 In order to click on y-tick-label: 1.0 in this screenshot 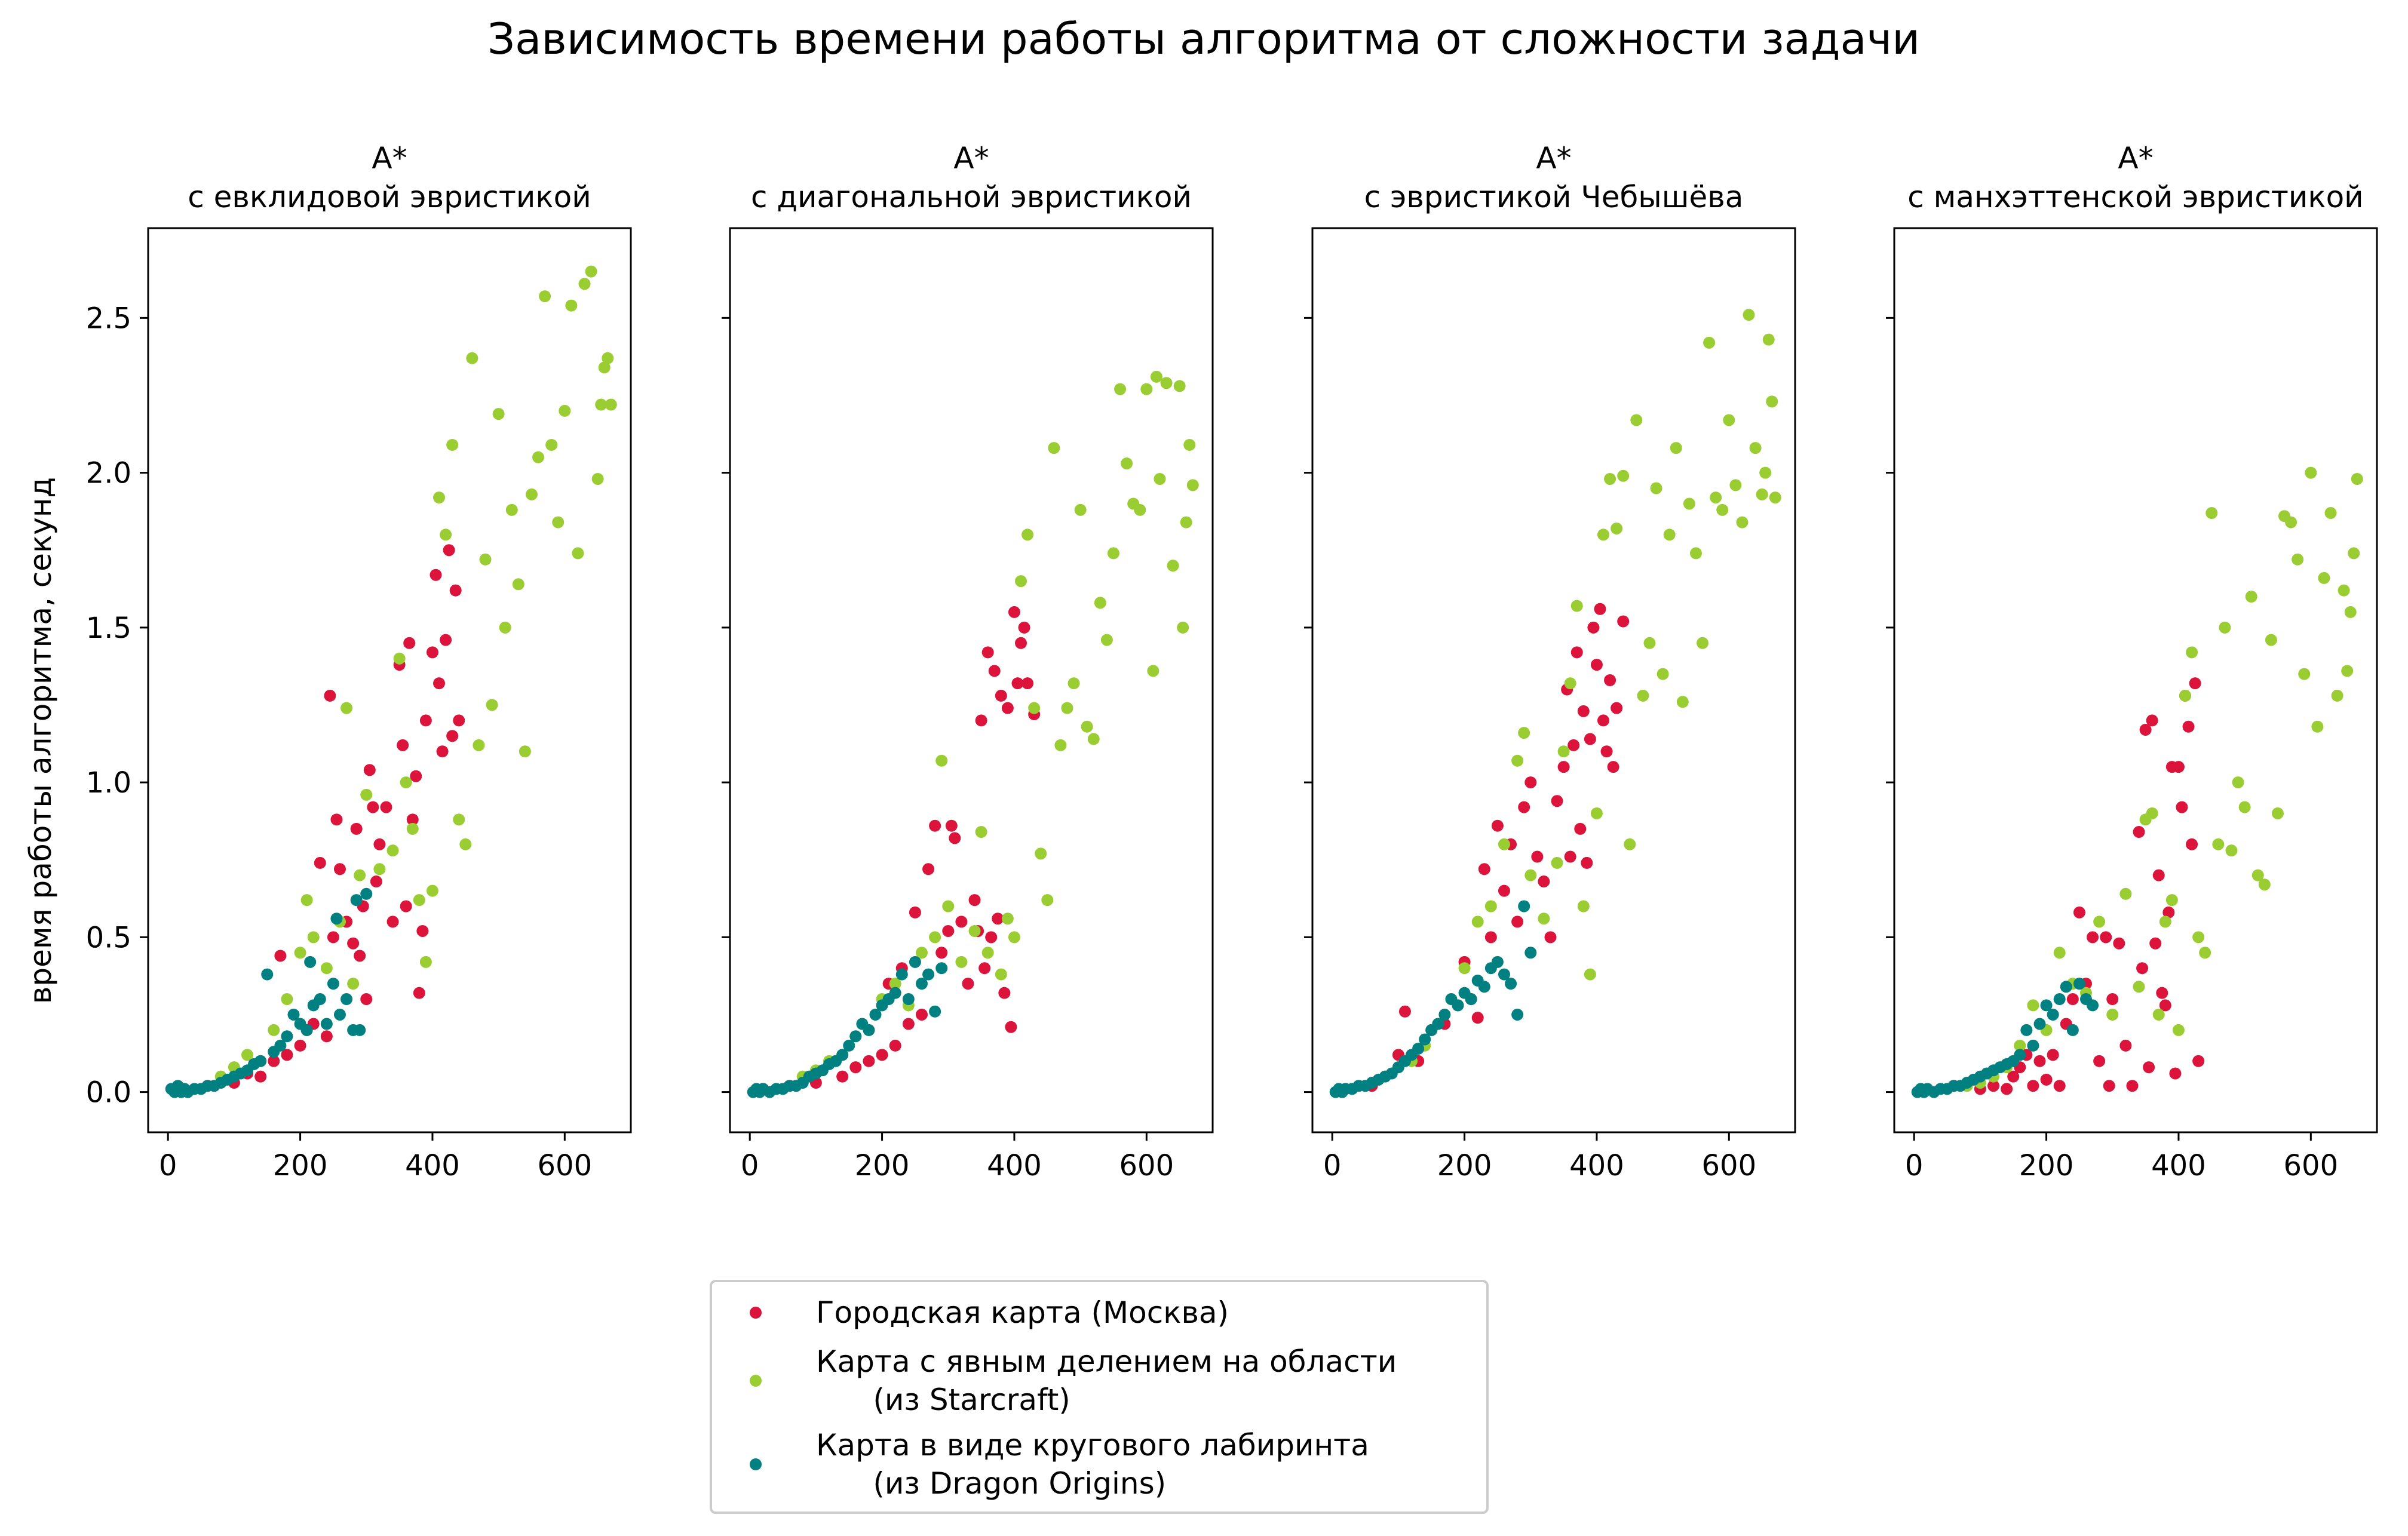, I will do `click(108, 783)`.